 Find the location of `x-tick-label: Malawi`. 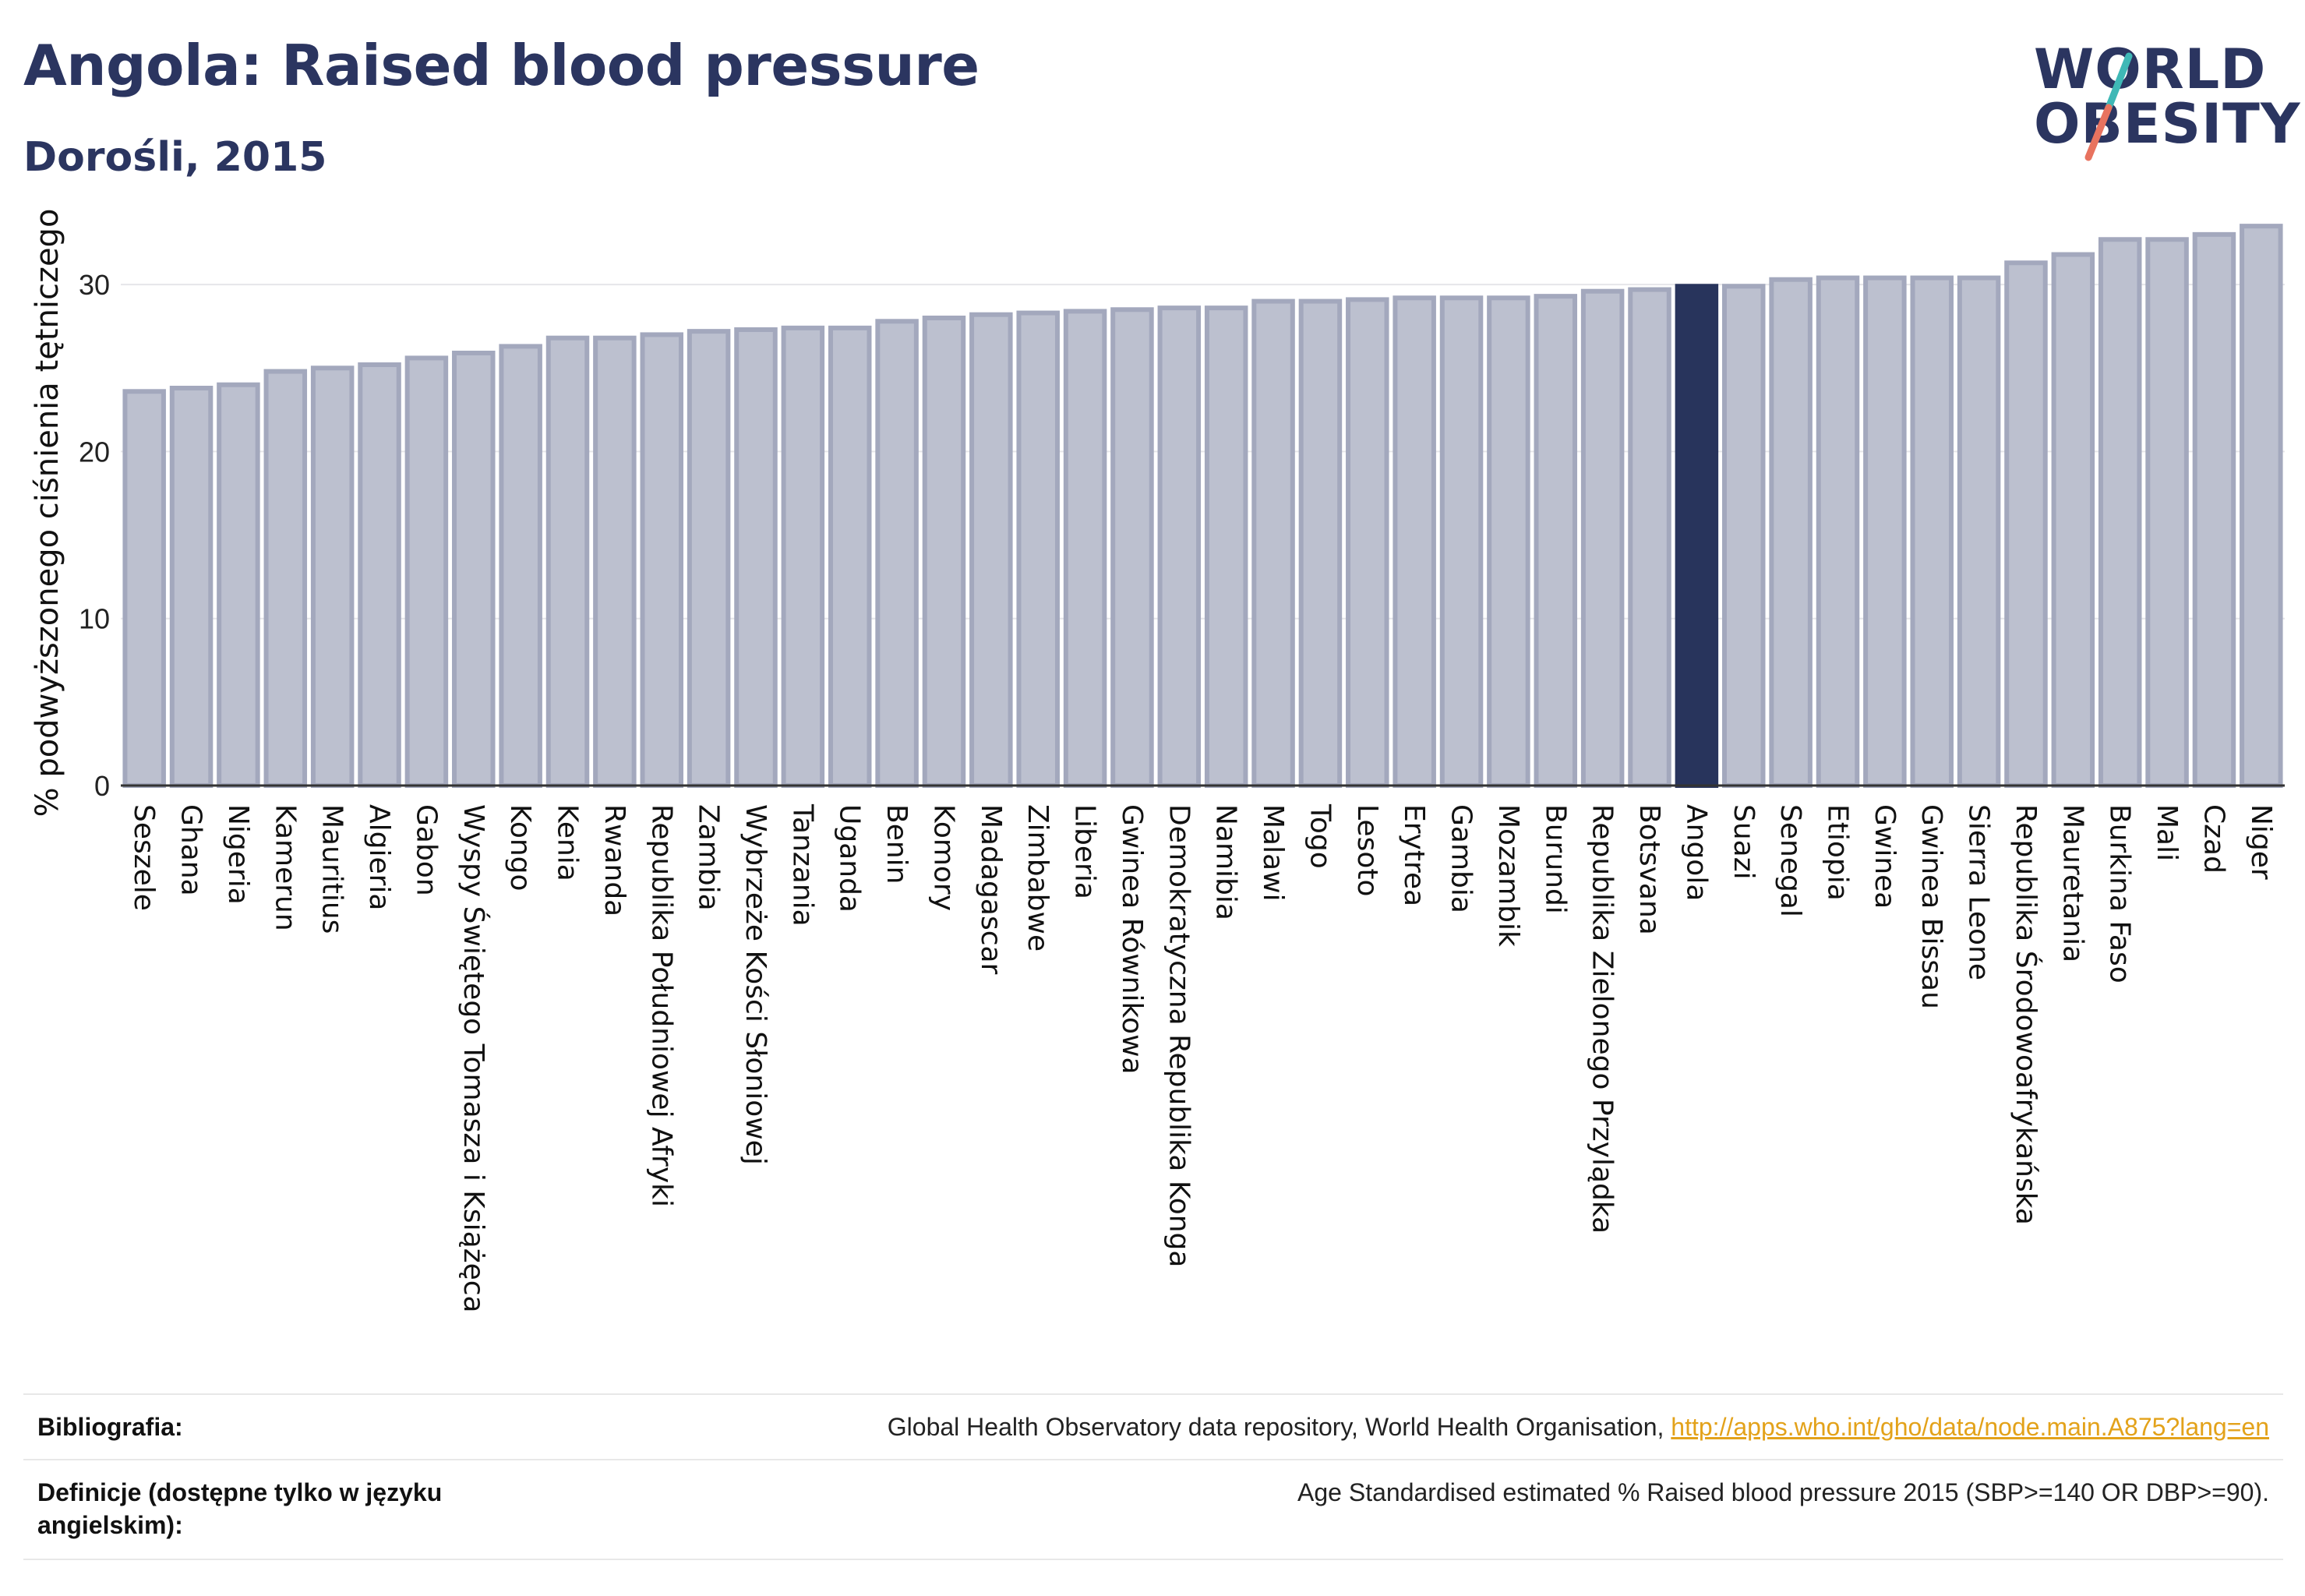

x-tick-label: Malawi is located at coordinates (1273, 853).